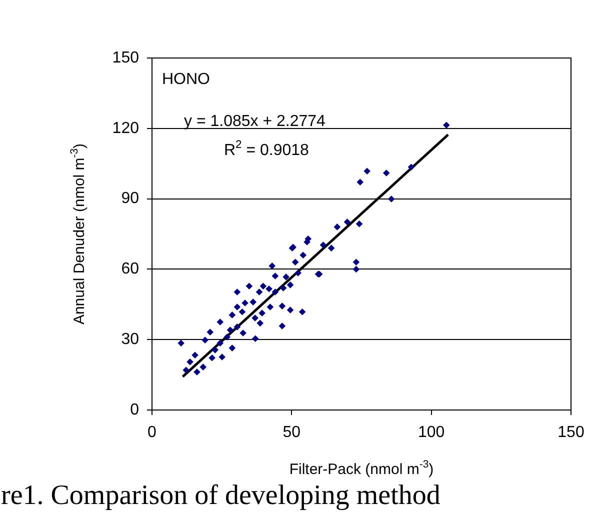 This screenshot has height=526, width=612. What do you see at coordinates (152, 433) in the screenshot?
I see `x-tick-label: 0` at bounding box center [152, 433].